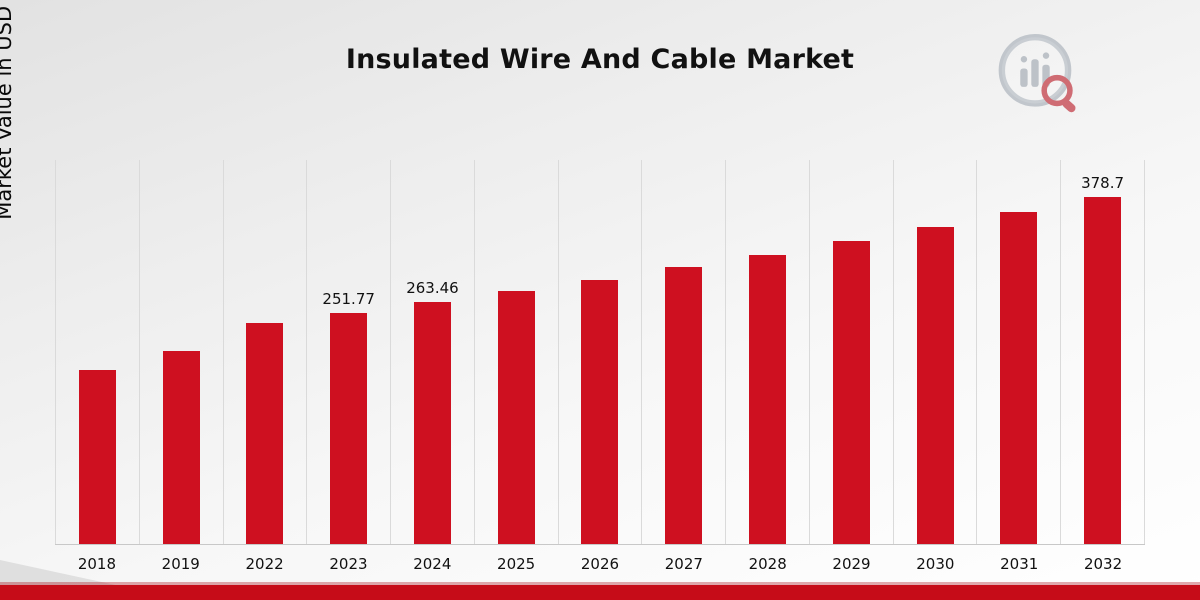 This screenshot has height=600, width=1200. I want to click on bar-2031, so click(1019, 378).